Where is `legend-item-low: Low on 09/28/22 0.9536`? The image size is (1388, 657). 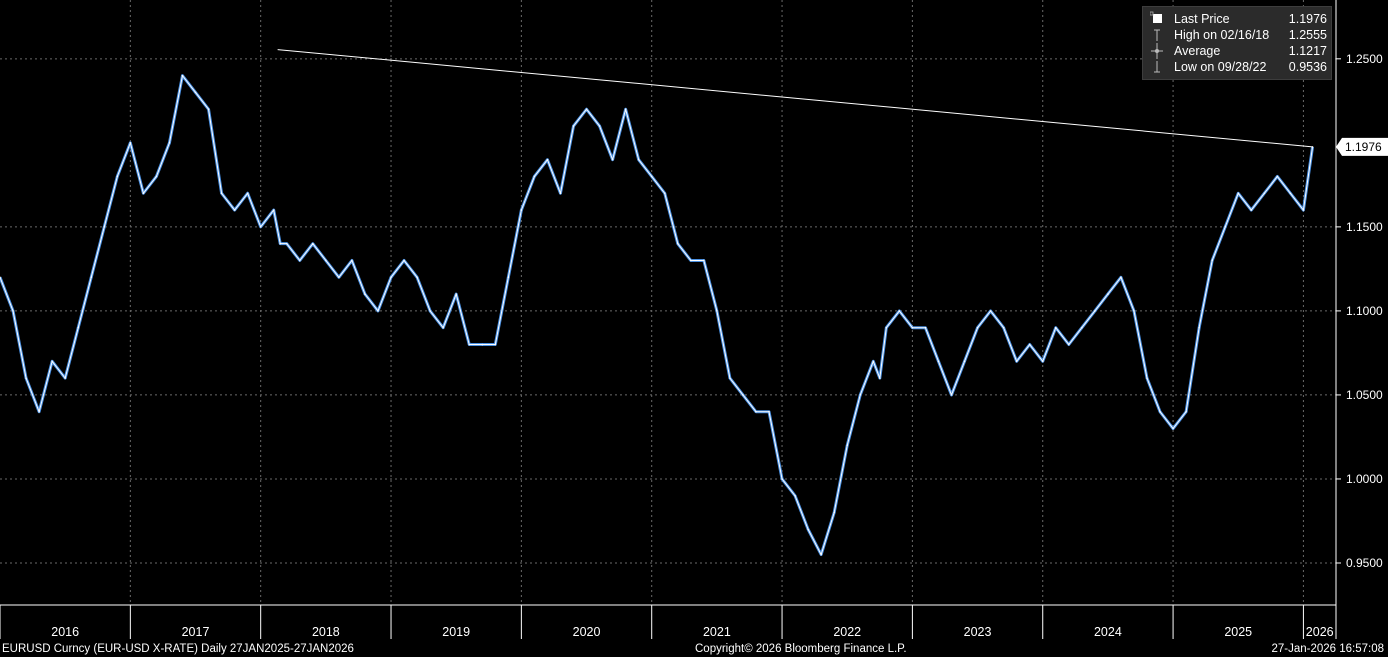 legend-item-low: Low on 09/28/22 0.9536 is located at coordinates (1238, 67).